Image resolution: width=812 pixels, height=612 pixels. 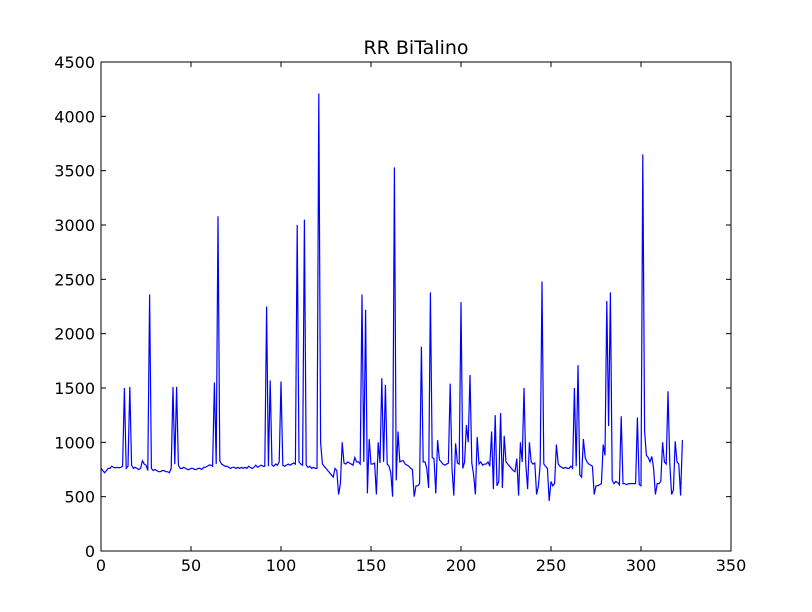 I want to click on y-tick-label: 3000, so click(x=74, y=225).